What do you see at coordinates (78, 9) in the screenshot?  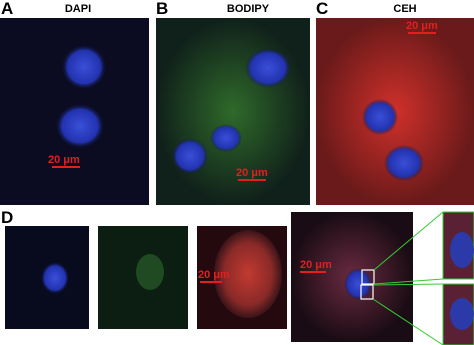 I see `panel-title: DAPI` at bounding box center [78, 9].